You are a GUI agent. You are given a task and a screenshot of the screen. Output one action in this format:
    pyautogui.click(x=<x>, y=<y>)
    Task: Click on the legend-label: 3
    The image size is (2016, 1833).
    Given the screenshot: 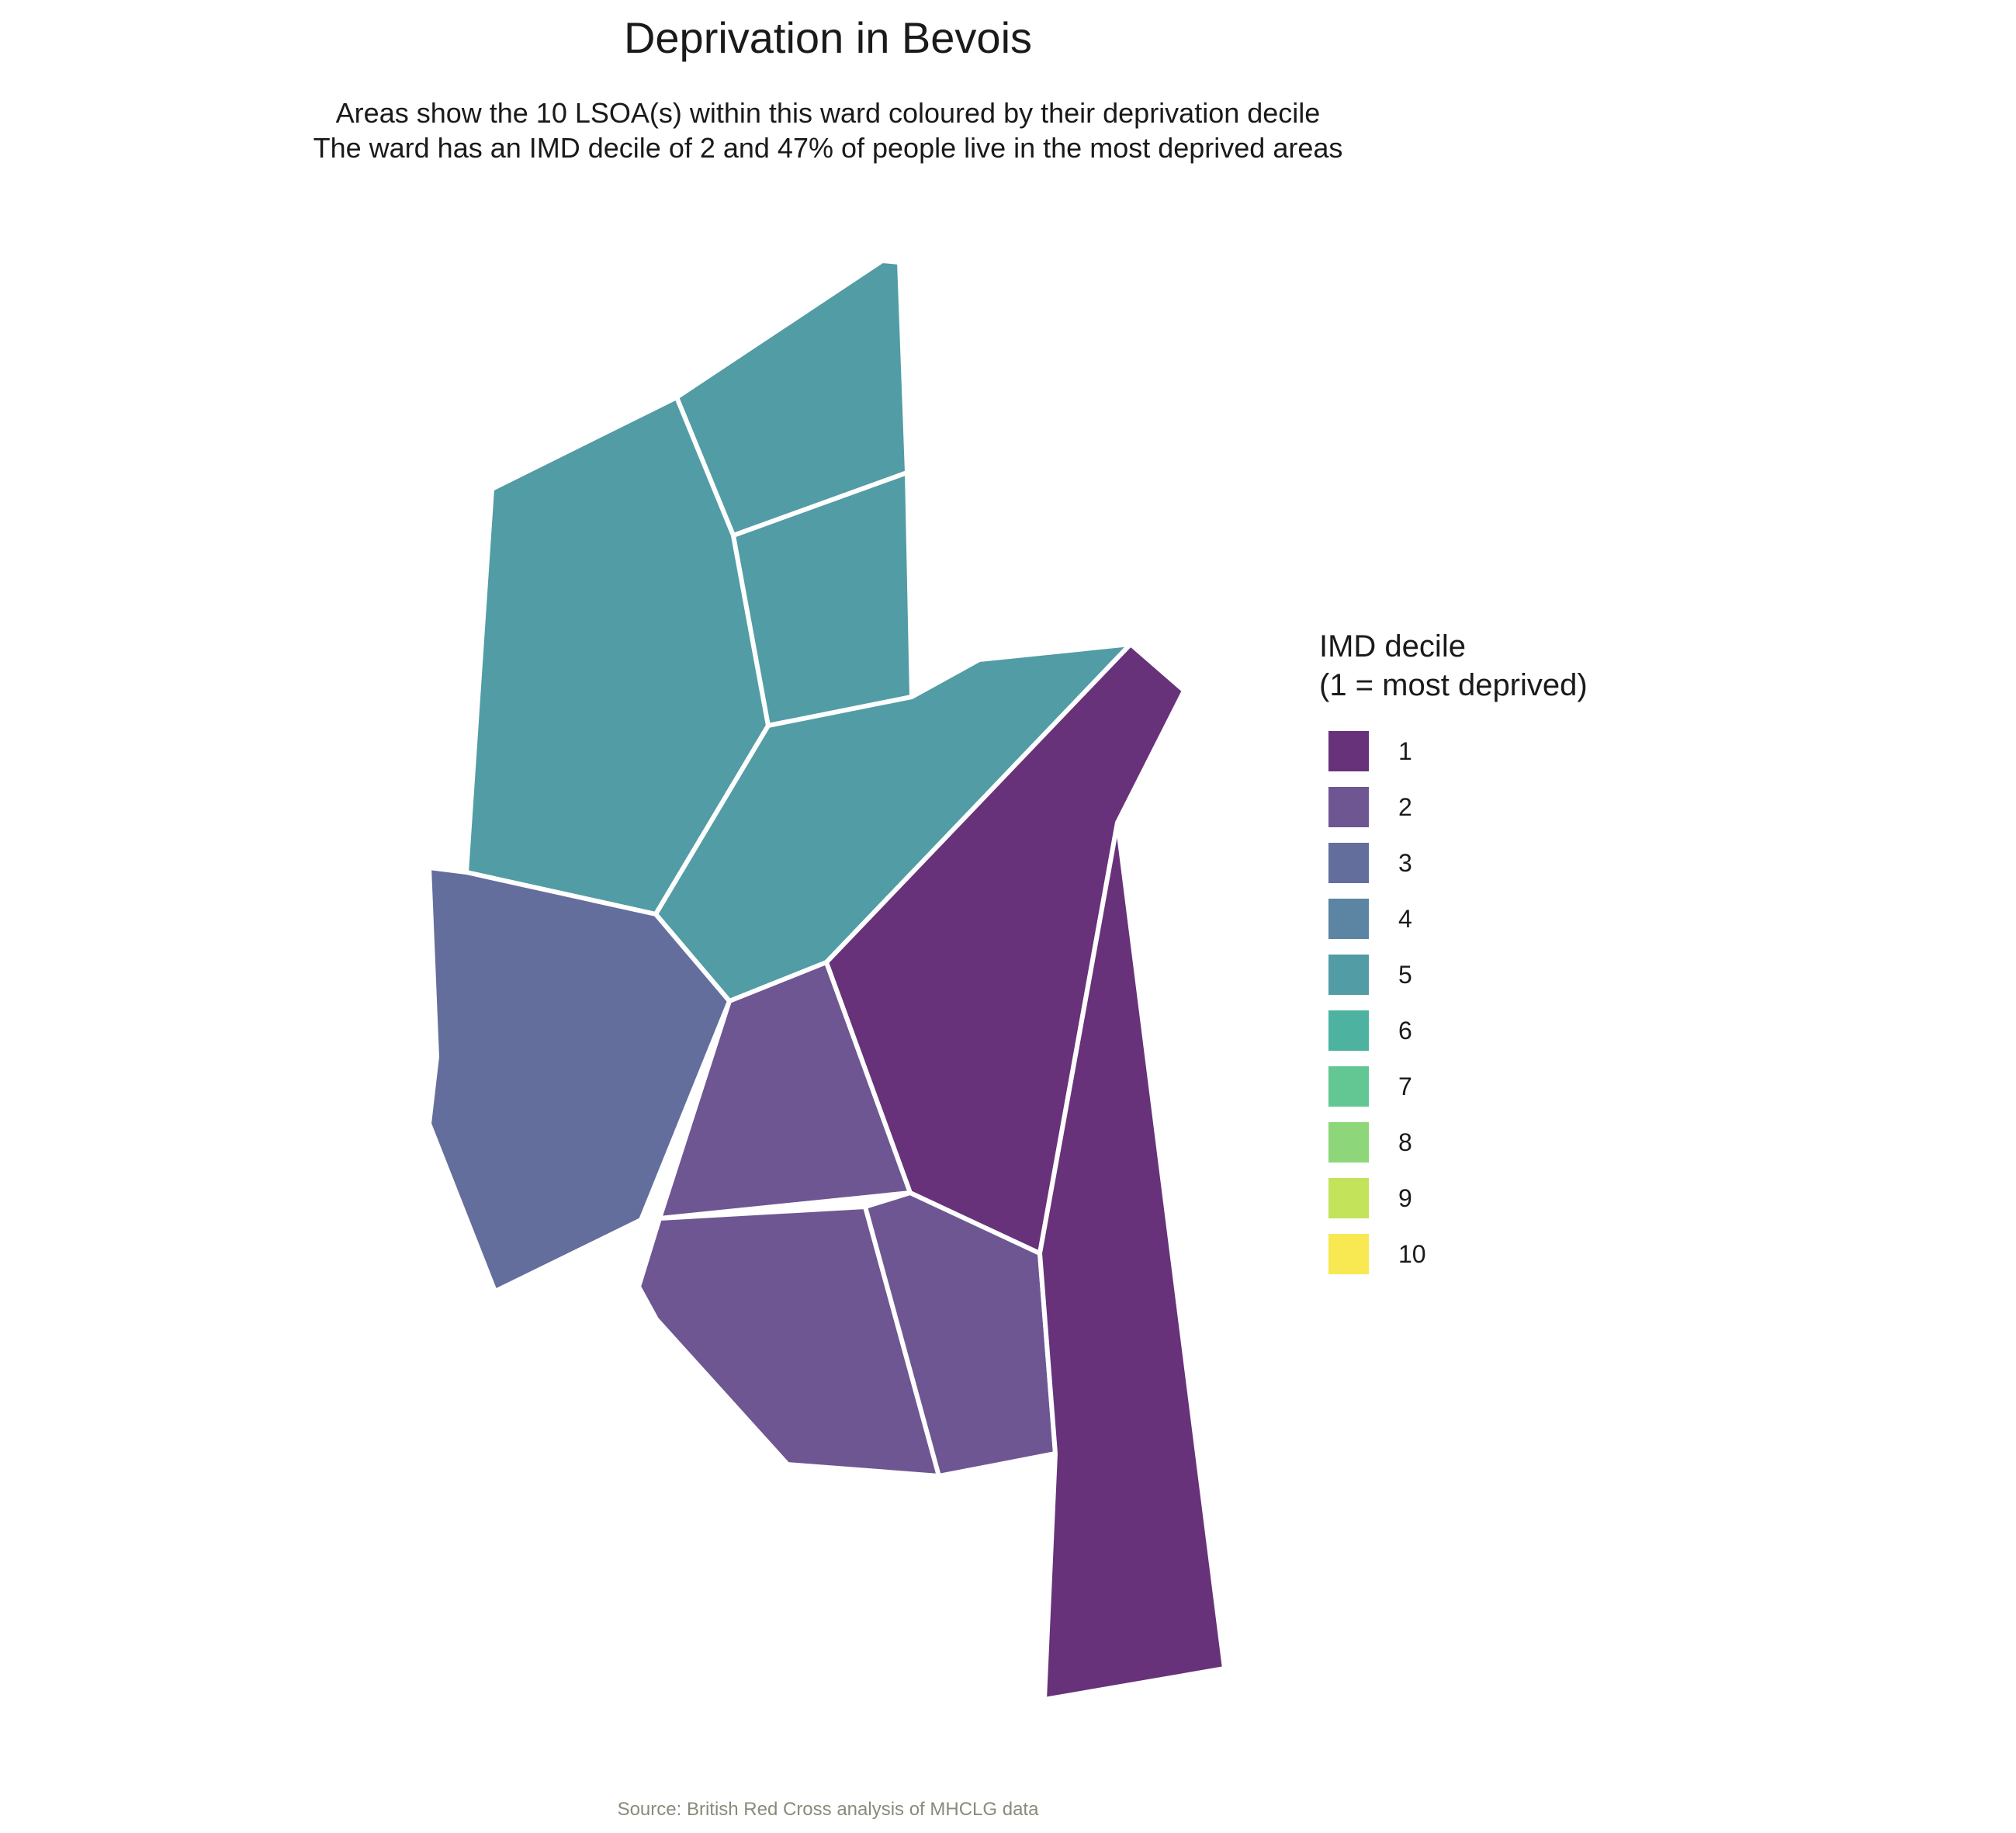 What is the action you would take?
    pyautogui.click(x=1405, y=862)
    